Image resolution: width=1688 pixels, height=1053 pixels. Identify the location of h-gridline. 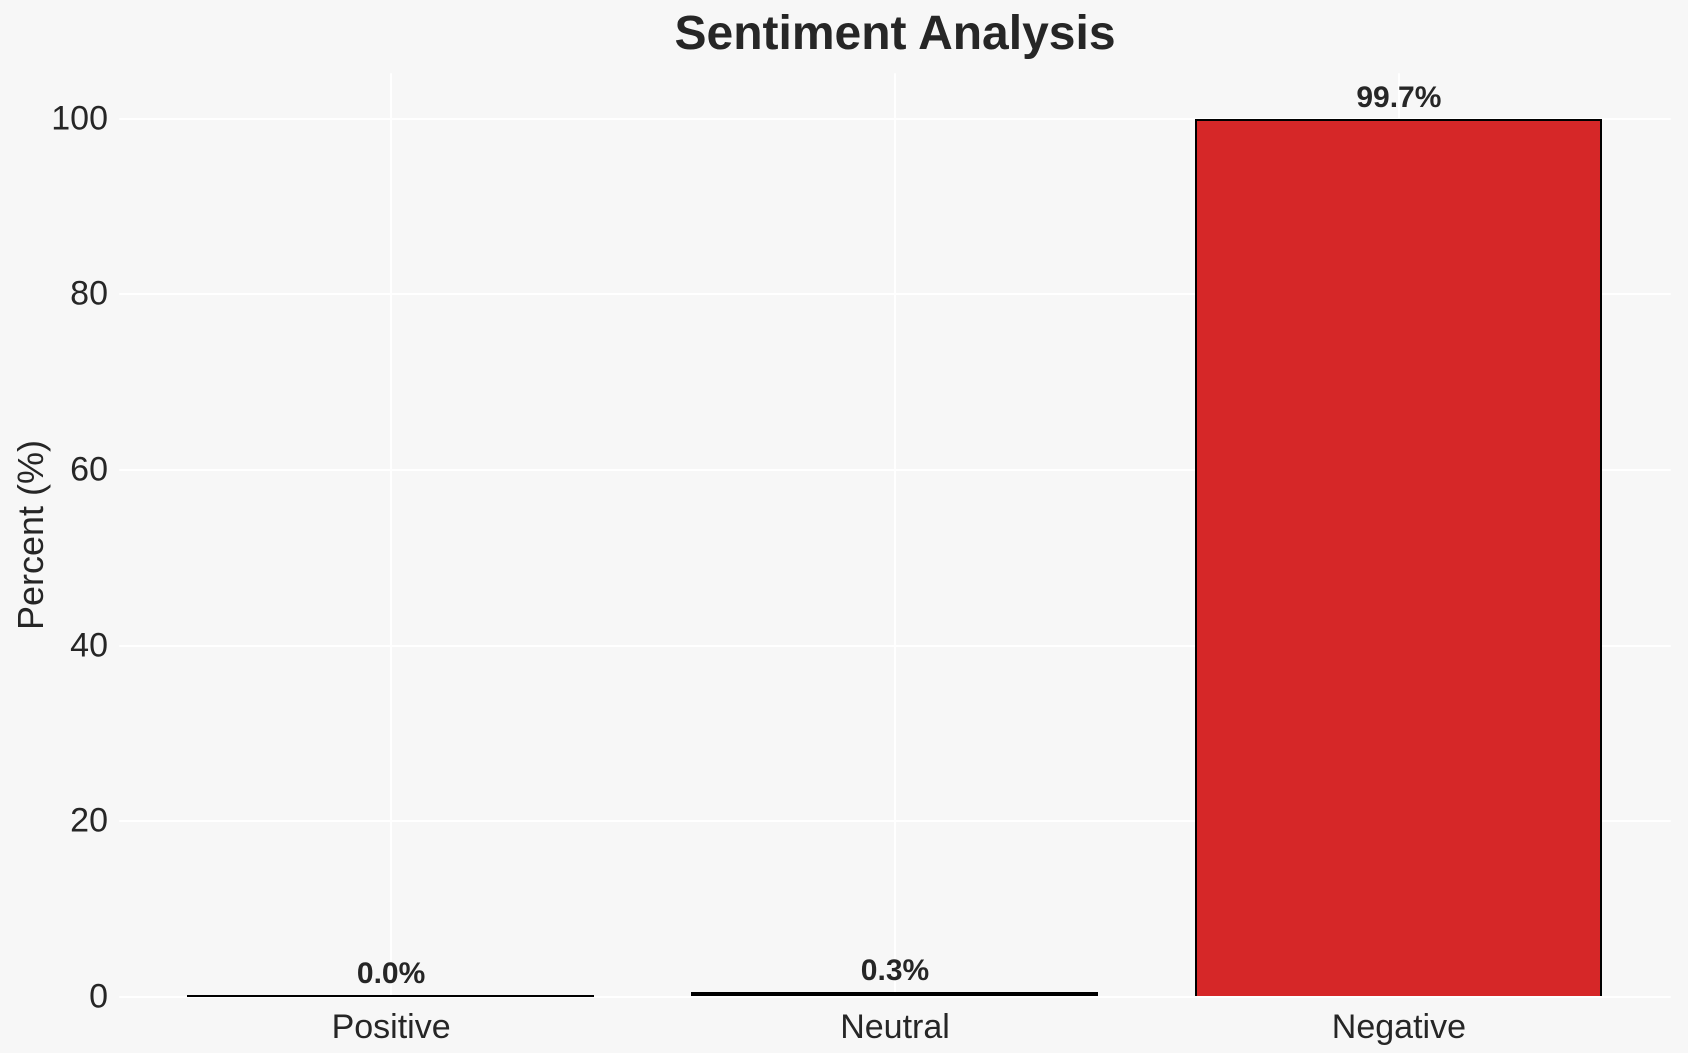
(895, 997).